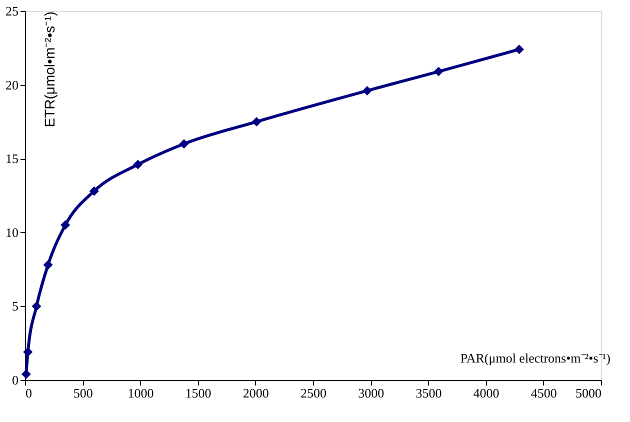  I want to click on y-tick-label: 5, so click(15, 306).